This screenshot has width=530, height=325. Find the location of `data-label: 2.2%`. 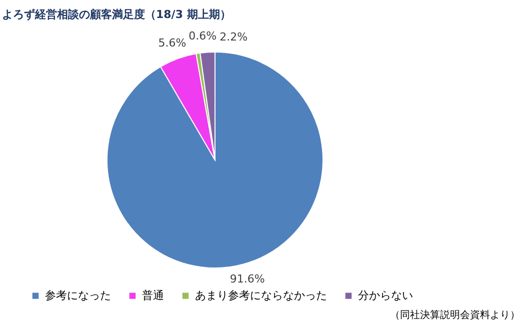

data-label: 2.2% is located at coordinates (234, 37).